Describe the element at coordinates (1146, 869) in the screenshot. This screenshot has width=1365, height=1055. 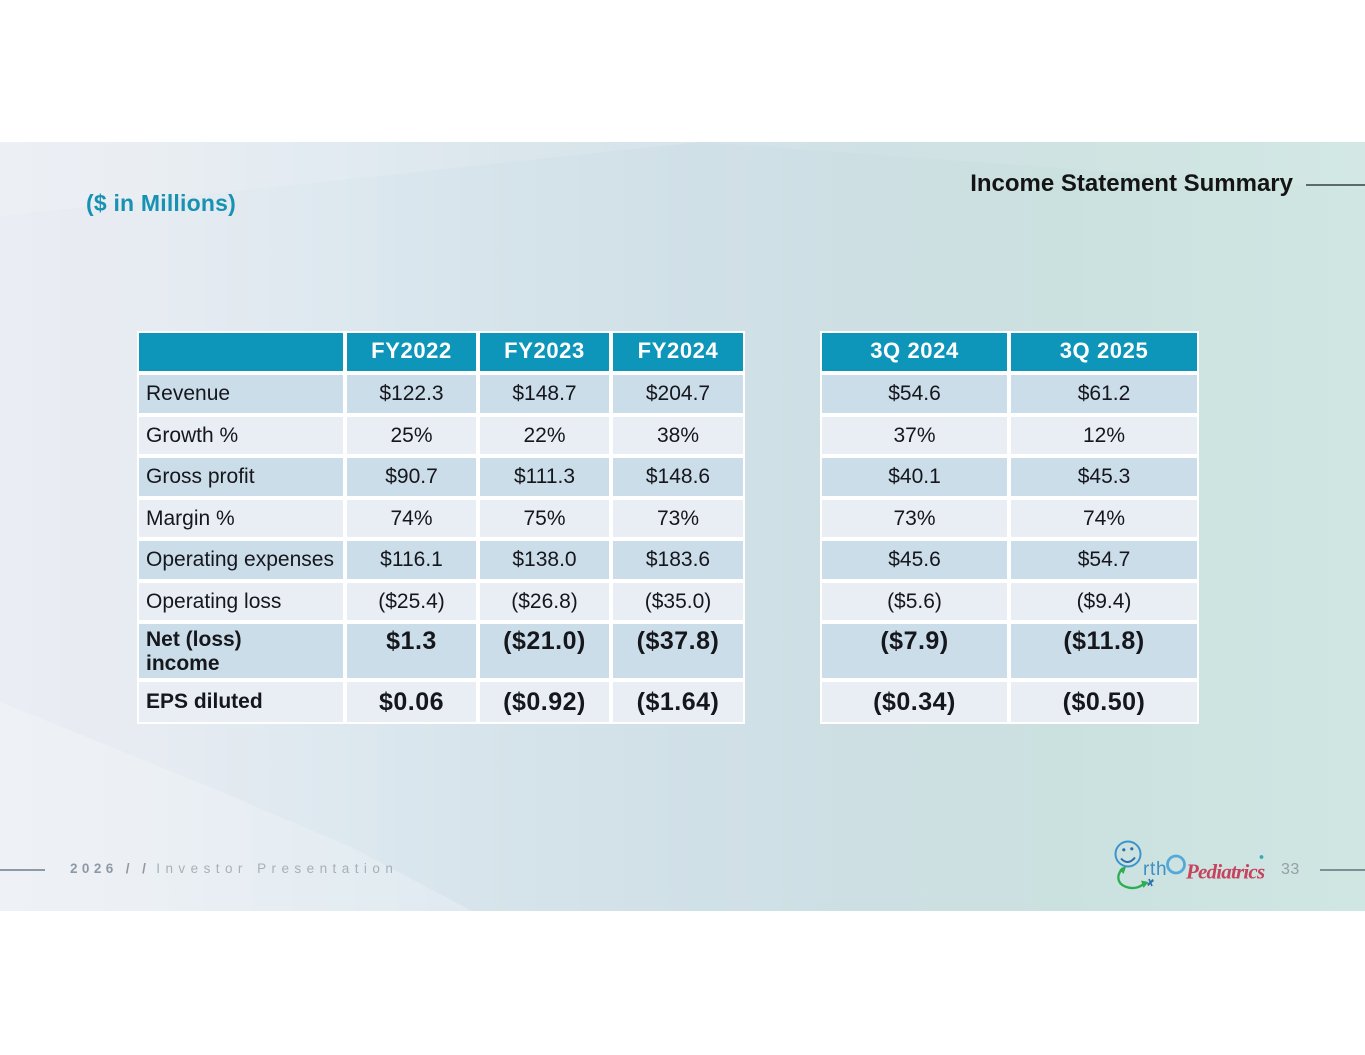
I see `svg-text: r` at that location.